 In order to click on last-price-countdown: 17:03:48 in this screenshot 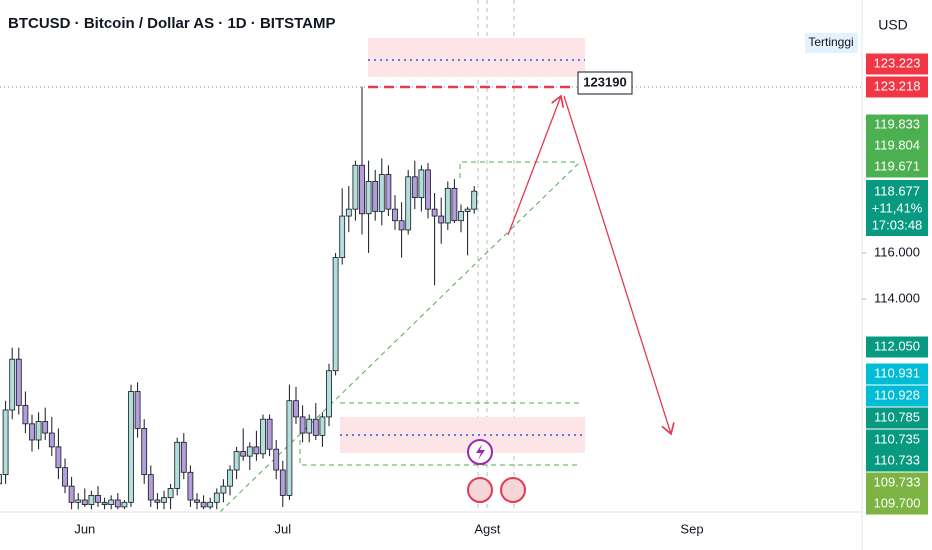, I will do `click(897, 224)`.